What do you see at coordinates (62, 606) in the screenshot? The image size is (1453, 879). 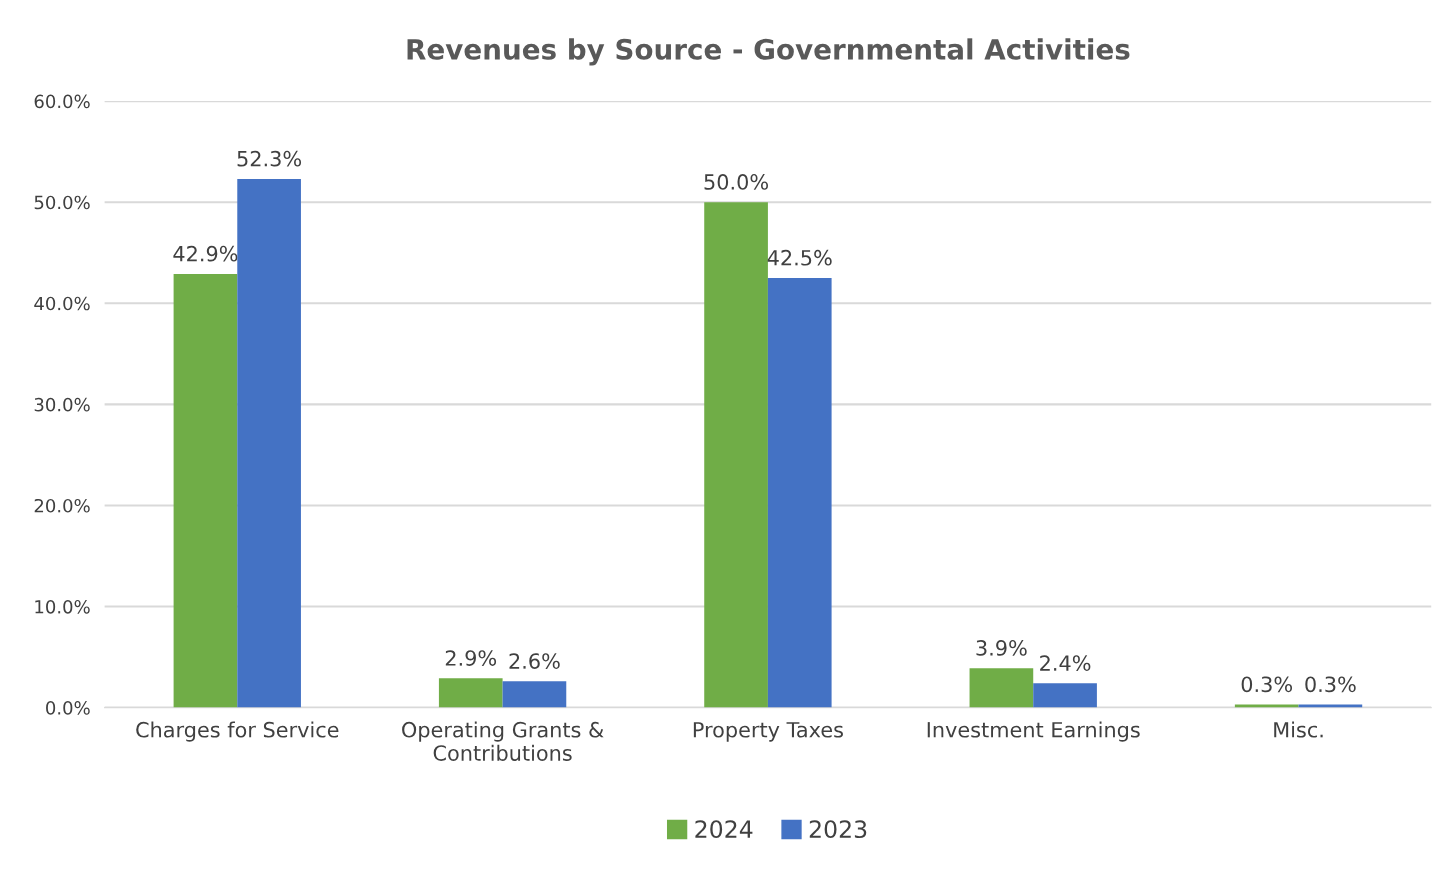 I see `y-tick-label: 10.0%` at bounding box center [62, 606].